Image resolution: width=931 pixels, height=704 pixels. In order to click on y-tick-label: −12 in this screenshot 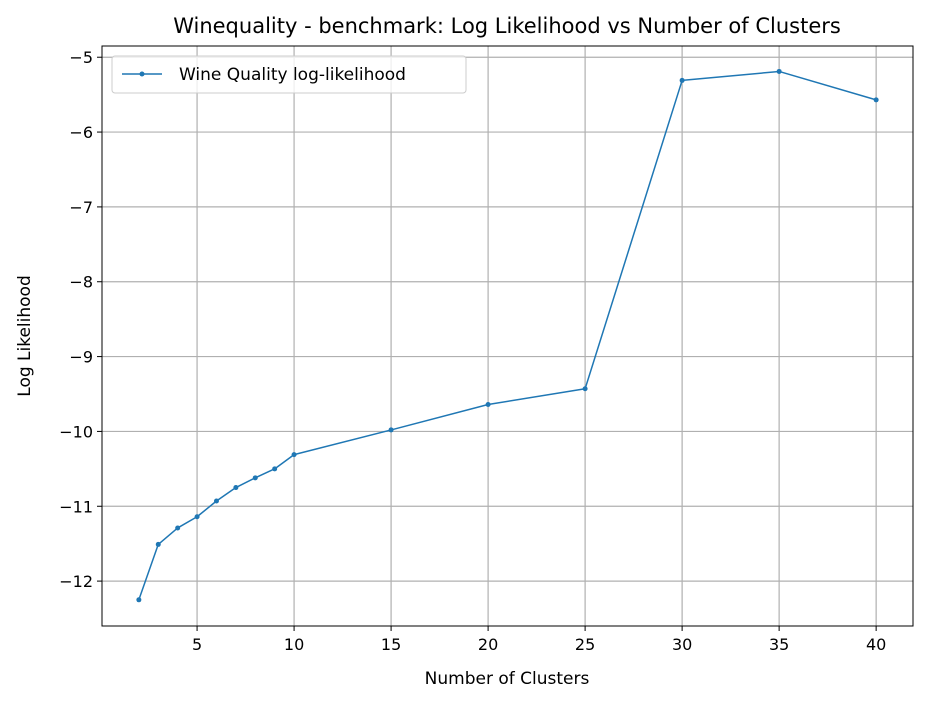, I will do `click(76, 581)`.